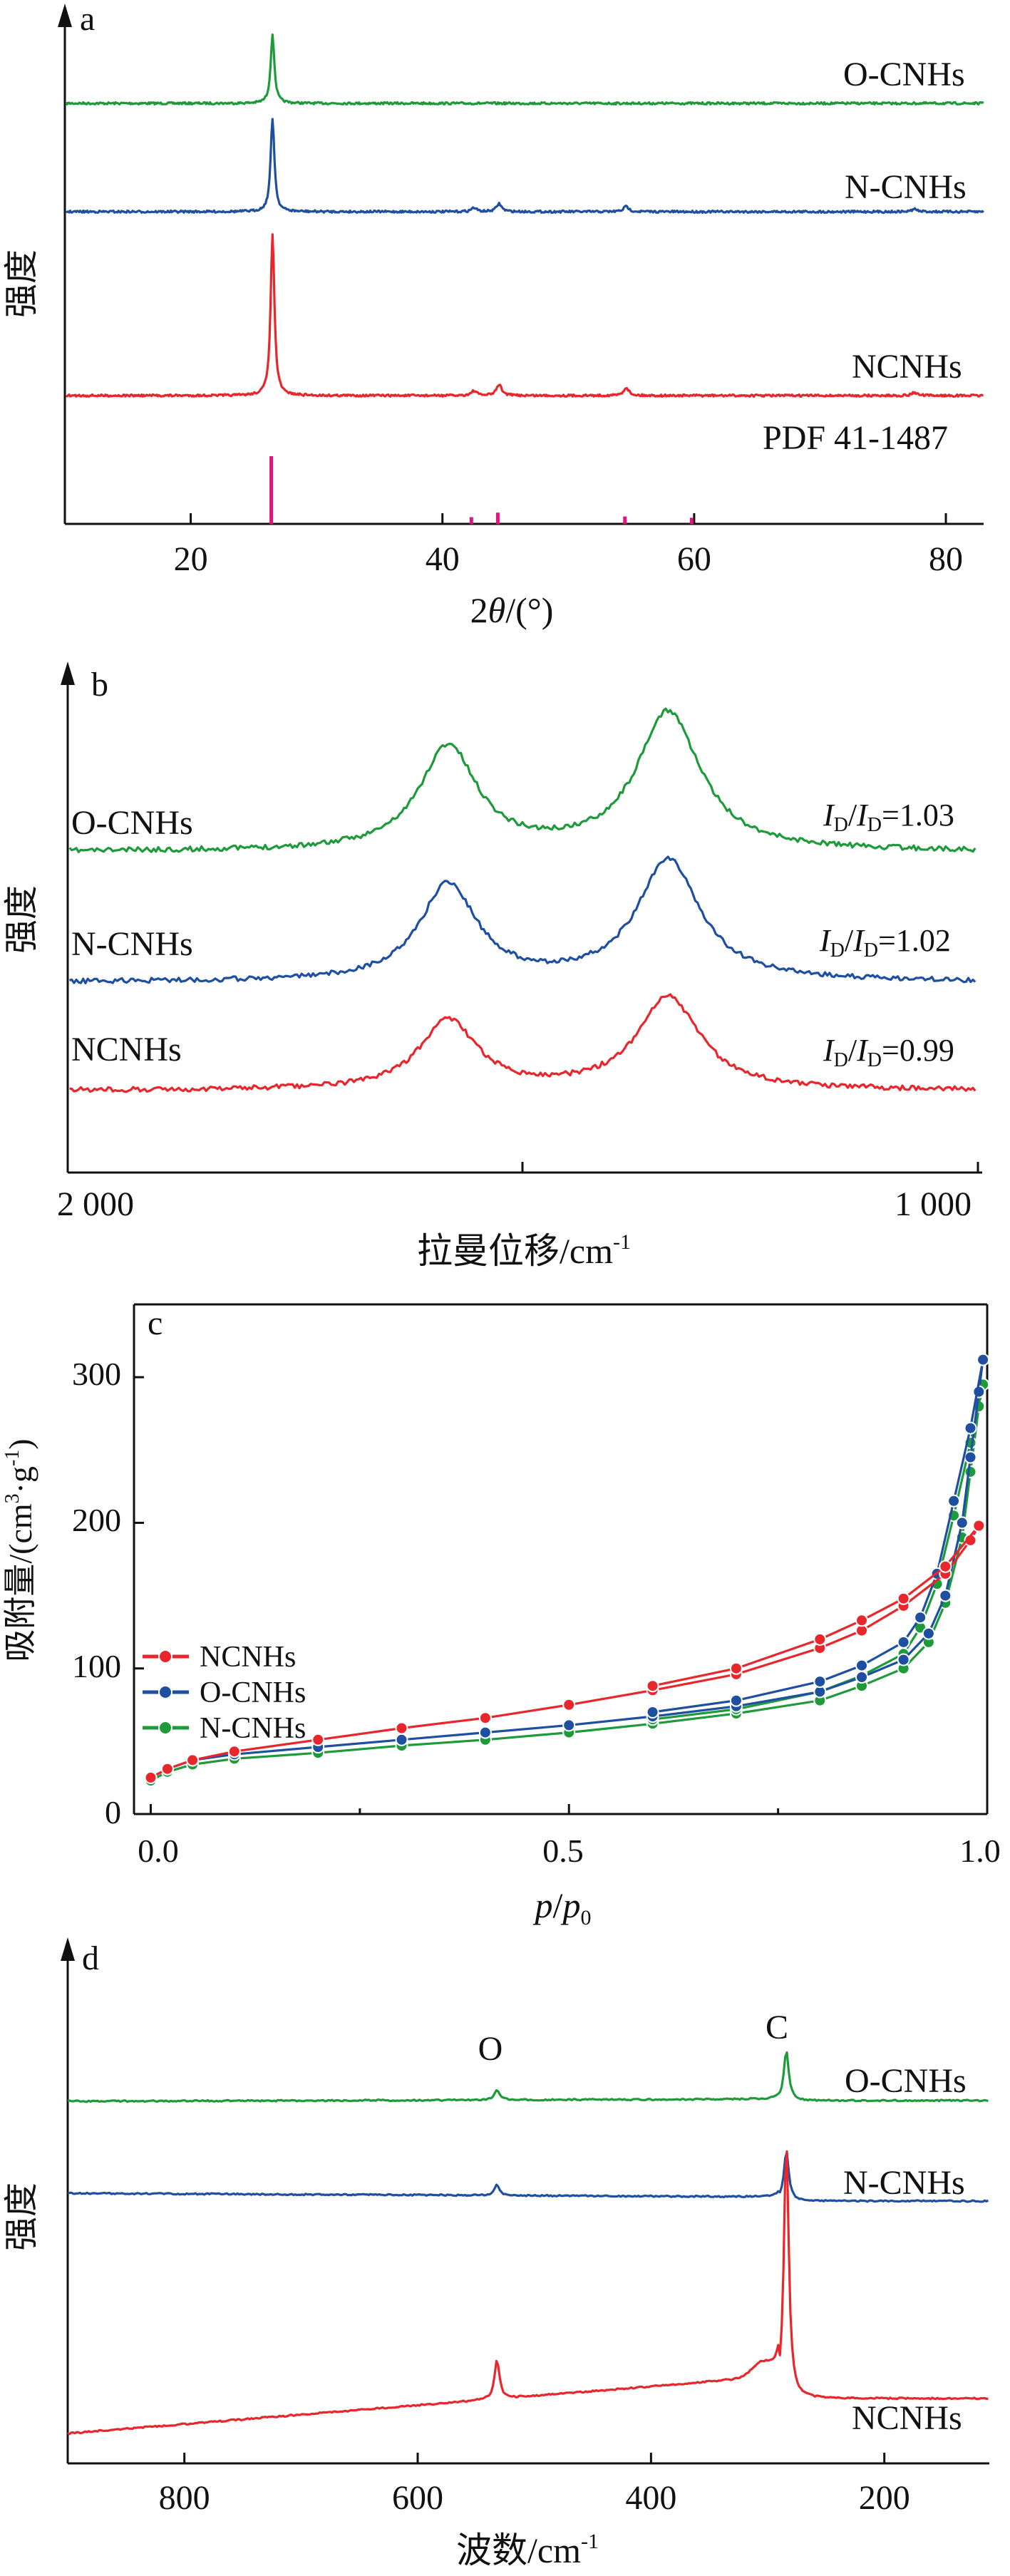 The height and width of the screenshot is (2576, 1010). What do you see at coordinates (417, 2498) in the screenshot?
I see `panel-d-x-tick-label: 600` at bounding box center [417, 2498].